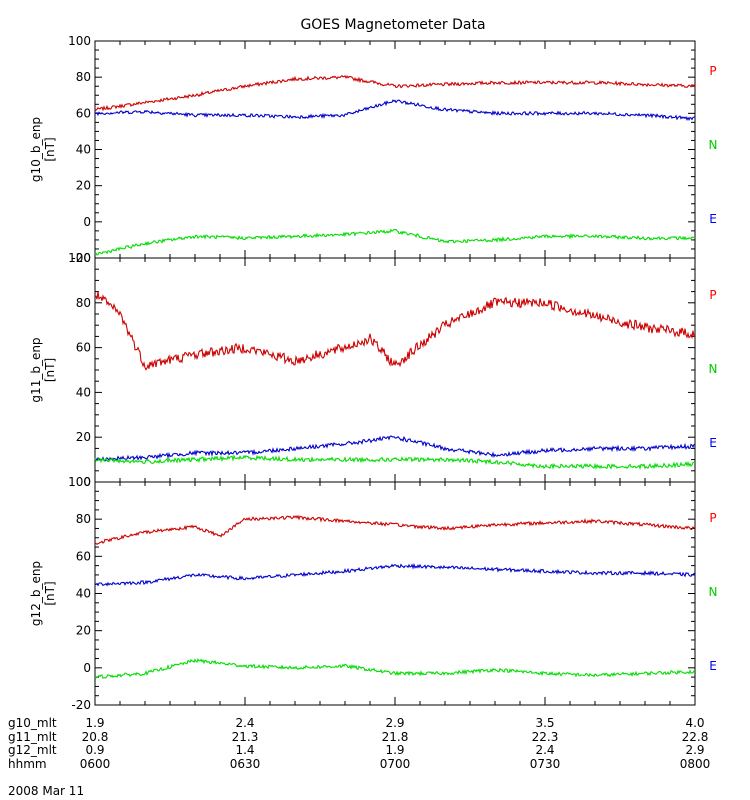  What do you see at coordinates (36, 369) in the screenshot?
I see `y-axis-label: g11_b_enp` at bounding box center [36, 369].